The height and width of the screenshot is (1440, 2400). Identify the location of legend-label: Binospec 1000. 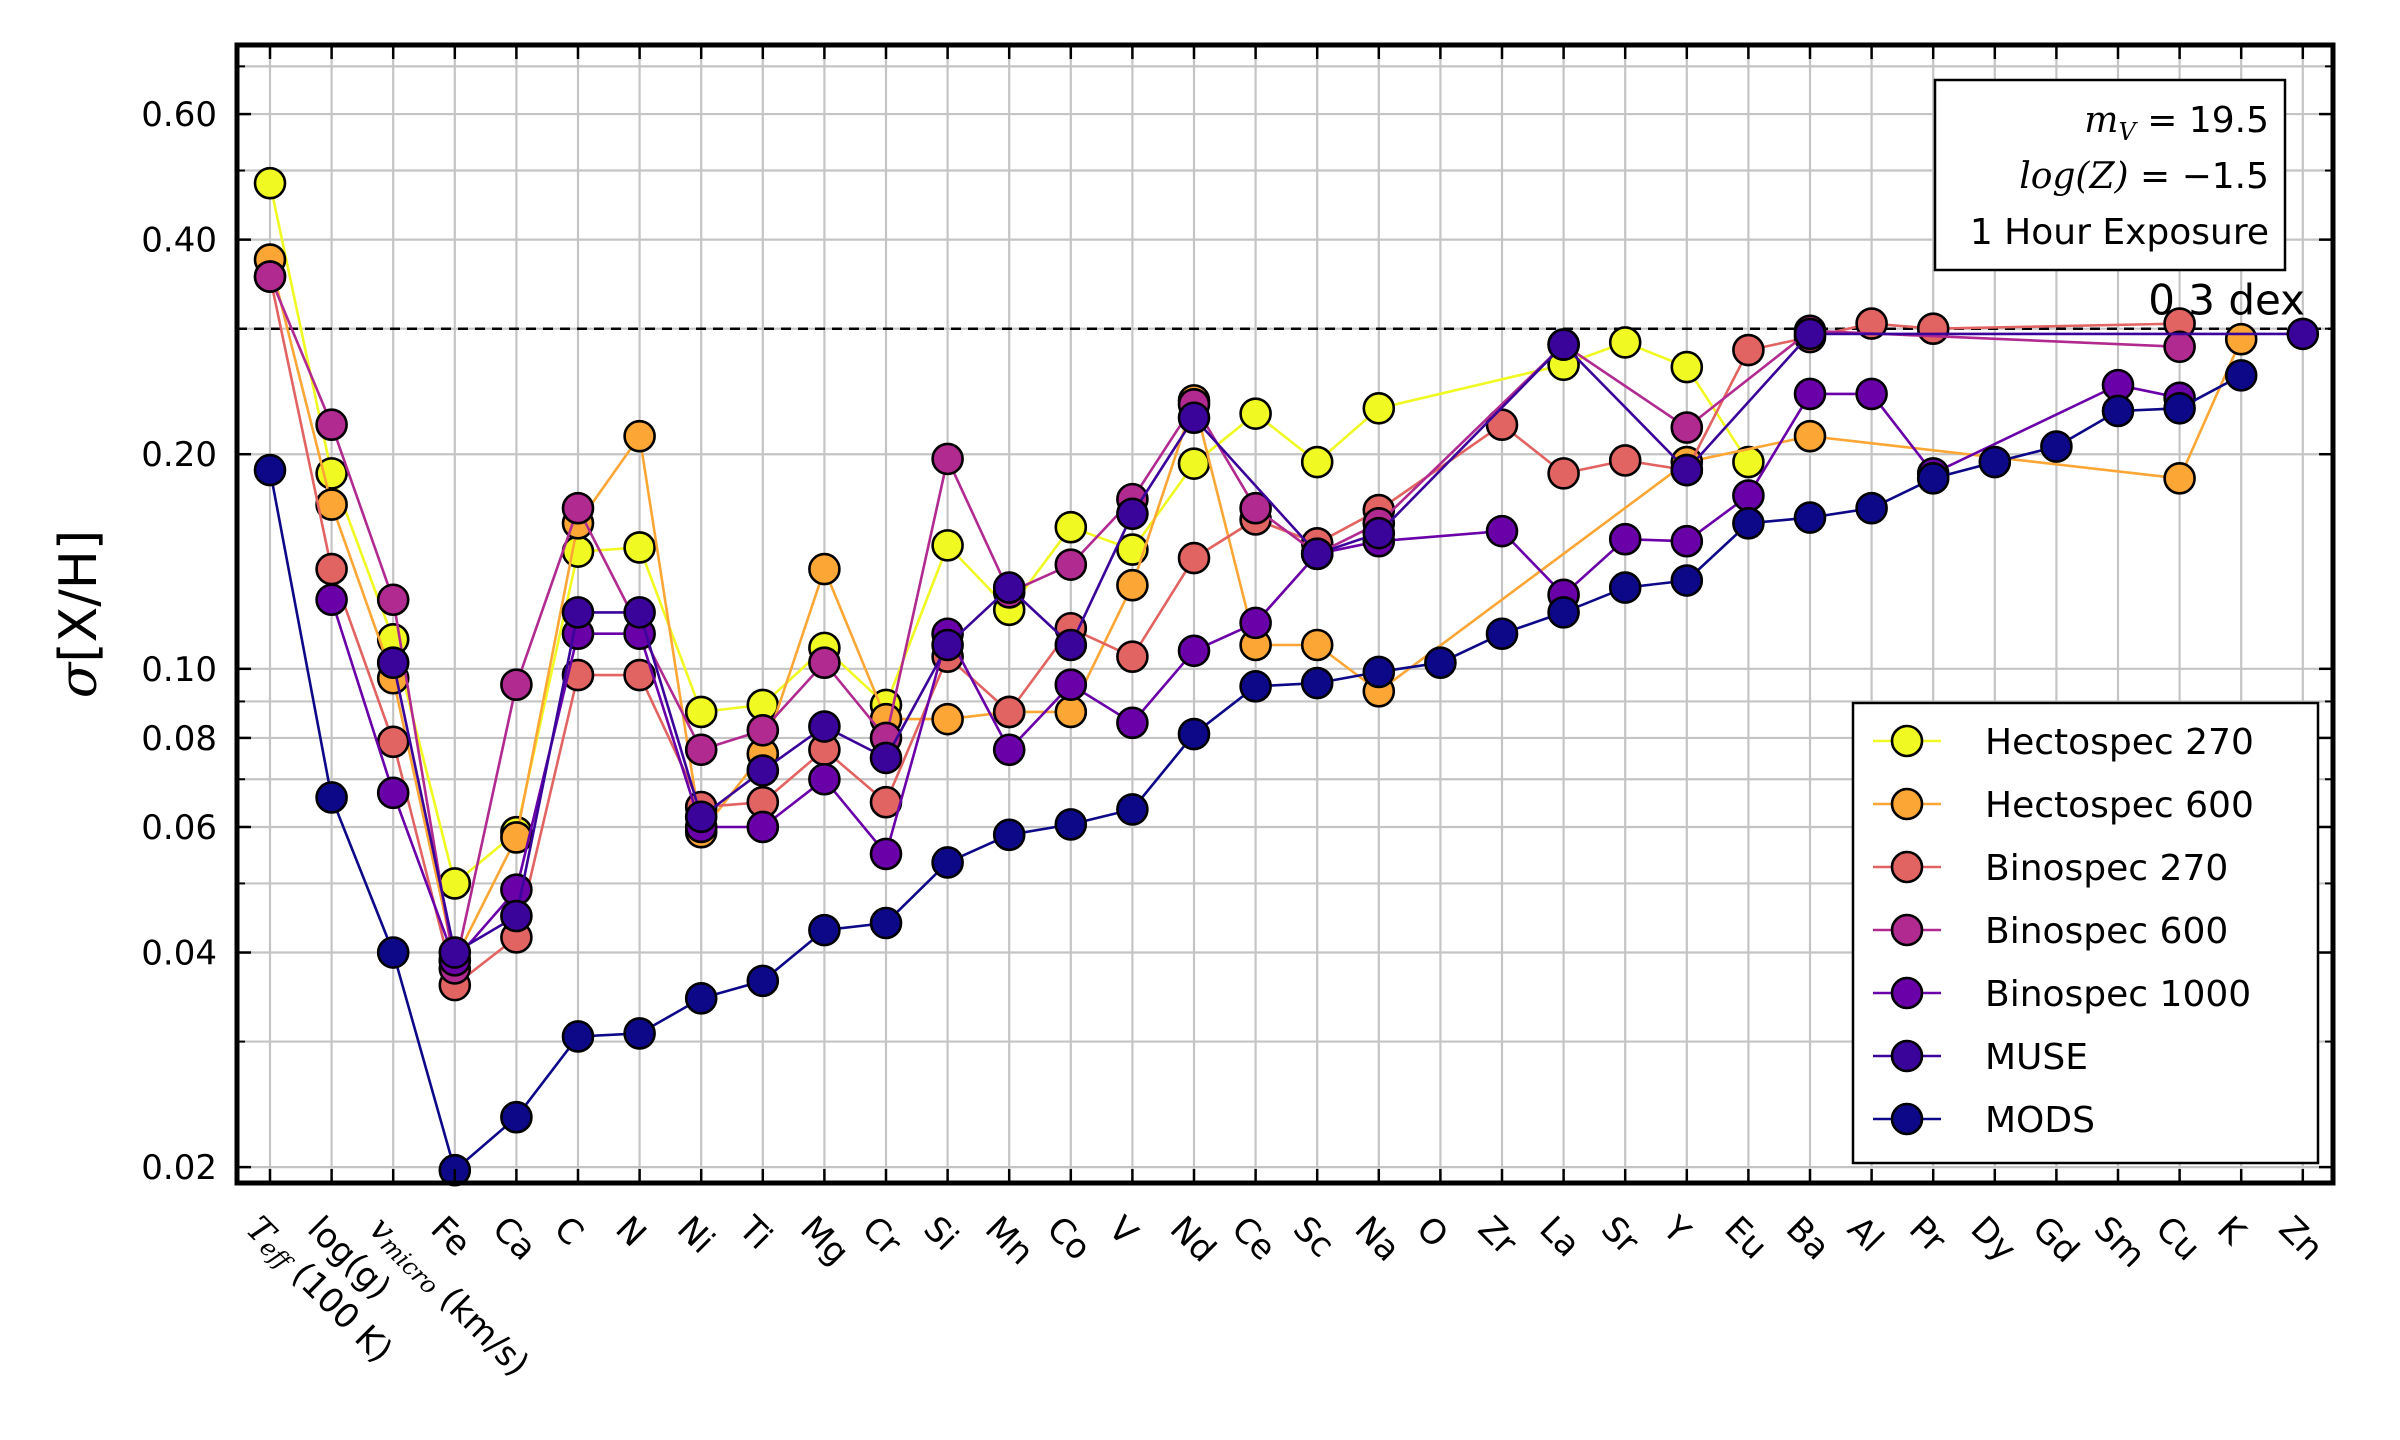
(2118, 994).